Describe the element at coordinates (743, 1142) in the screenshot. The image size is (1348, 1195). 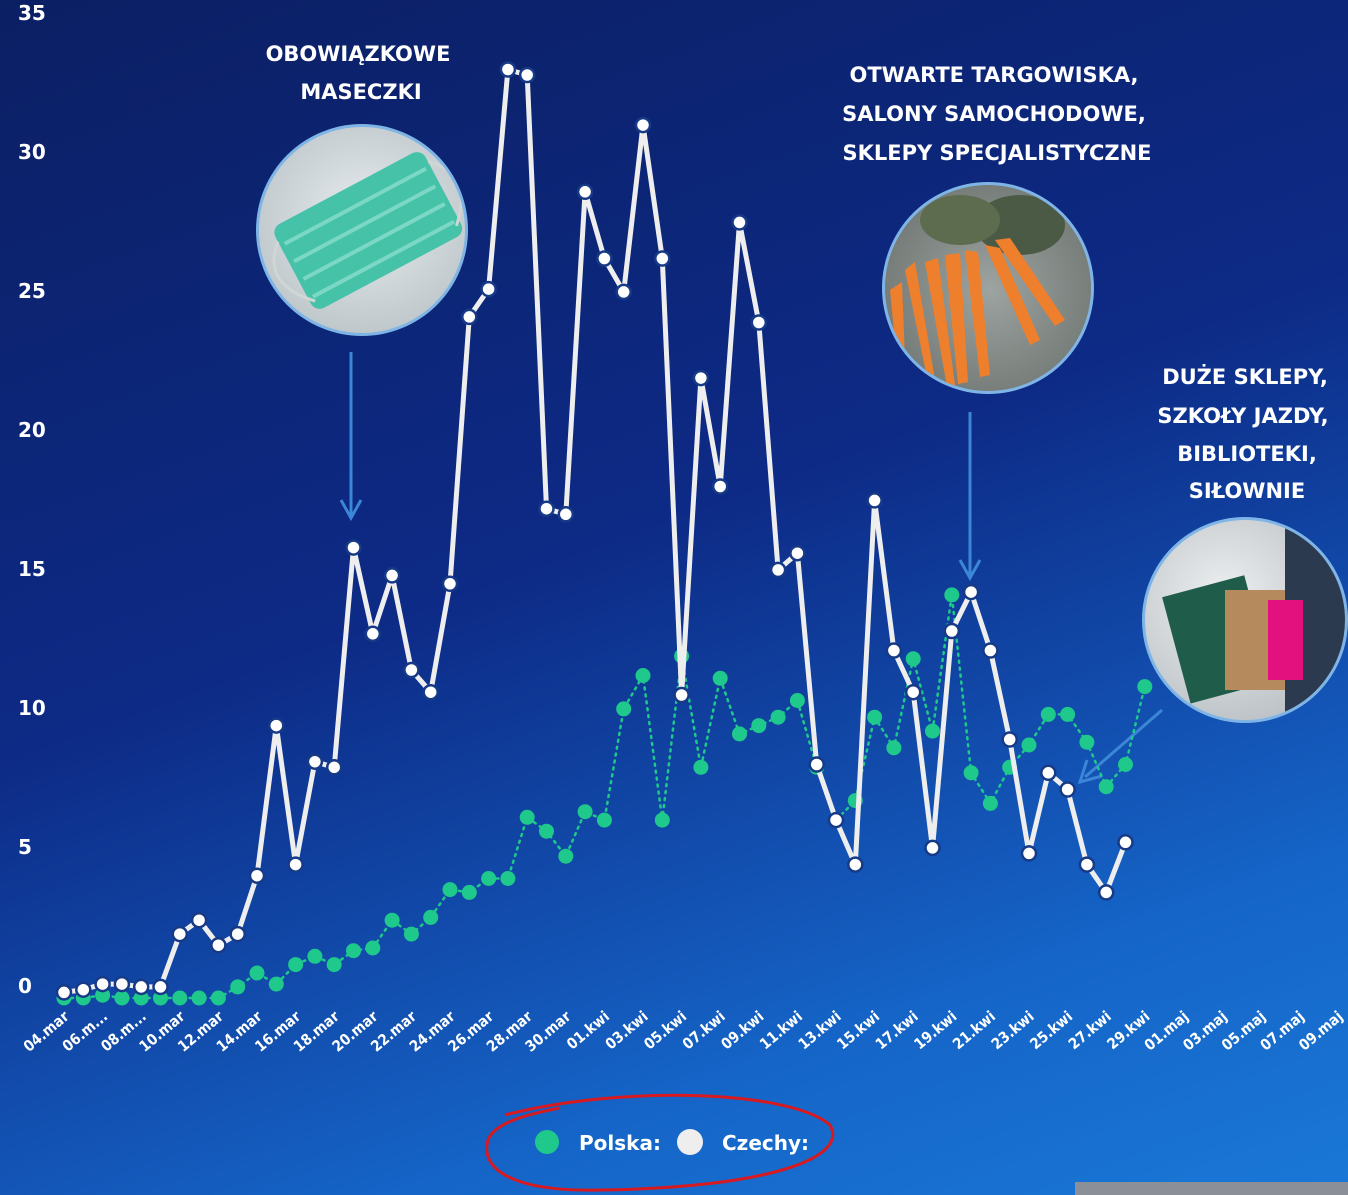
I see `legend-item-czechy: Czechy:` at that location.